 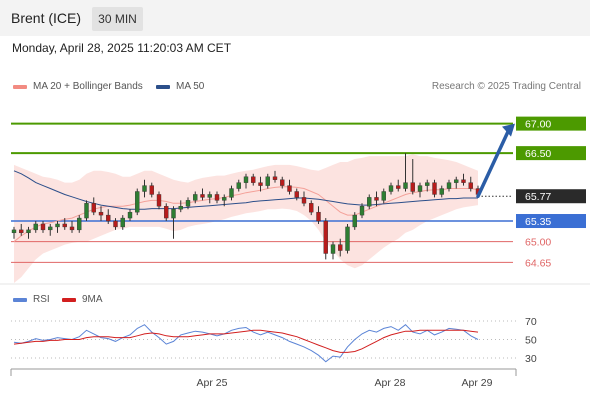 I want to click on ma20-line, so click(x=246, y=214).